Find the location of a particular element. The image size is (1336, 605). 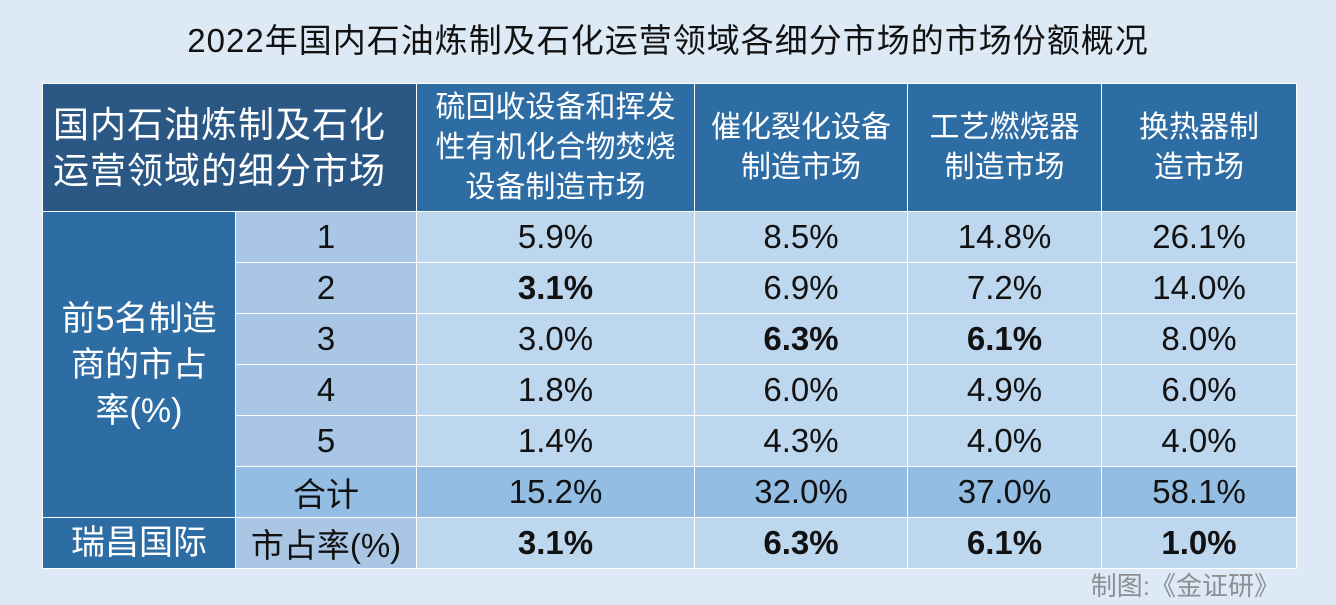

value-cell: 6.3% is located at coordinates (801, 339).